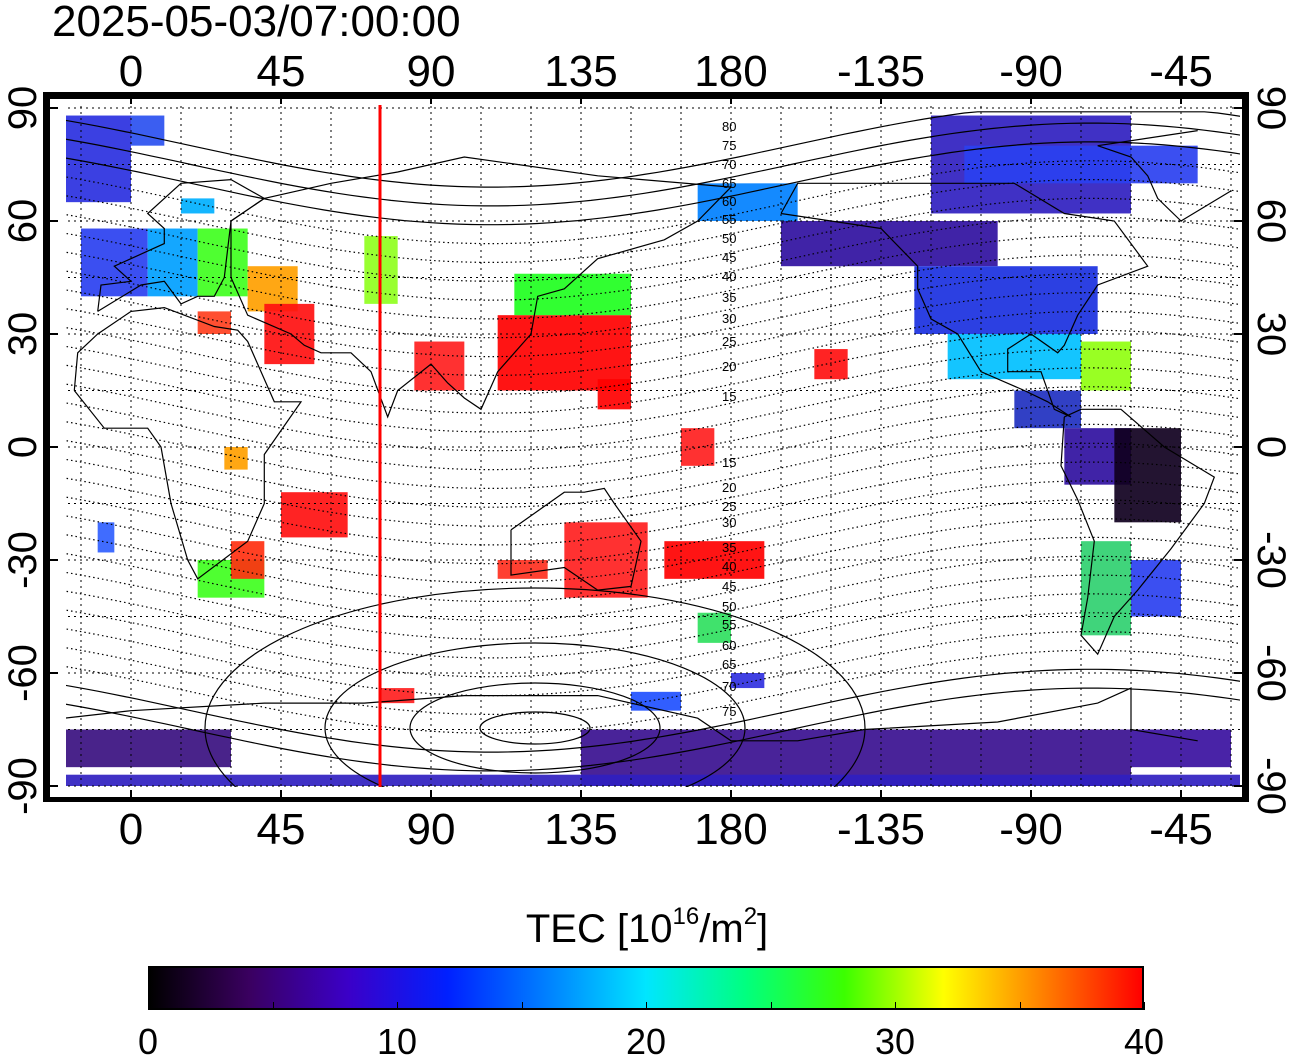 Image resolution: width=1294 pixels, height=1062 pixels. What do you see at coordinates (729, 566) in the screenshot?
I see `contour-label: 40` at bounding box center [729, 566].